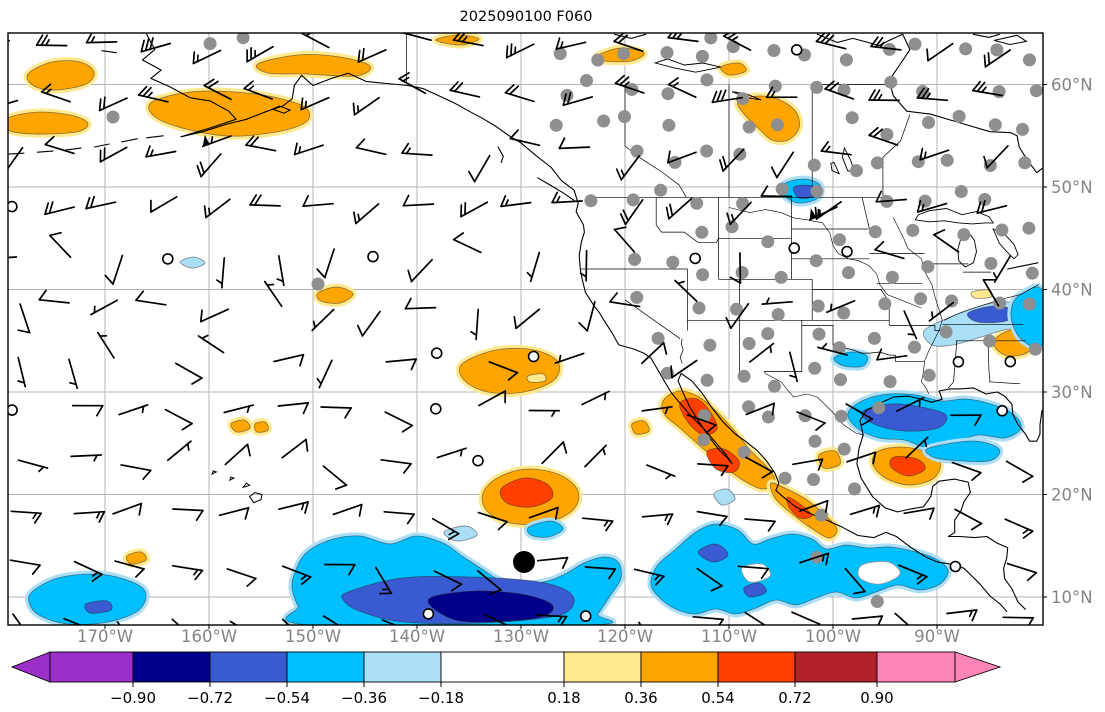  What do you see at coordinates (918, 306) in the screenshot?
I see `river-path` at bounding box center [918, 306].